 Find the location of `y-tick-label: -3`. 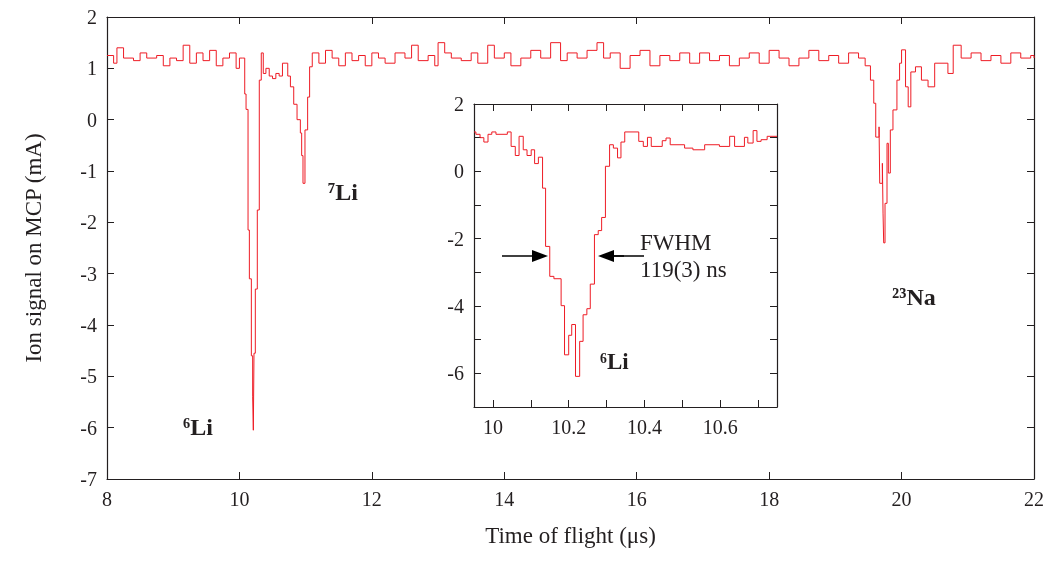

y-tick-label: -3 is located at coordinates (88, 273).